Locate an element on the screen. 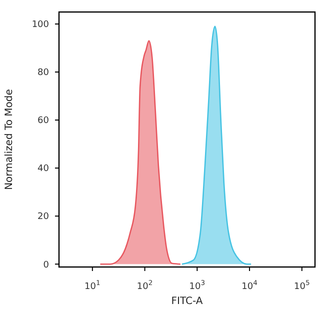 The image size is (322, 310). x-axis-title: FITC-A is located at coordinates (187, 301).